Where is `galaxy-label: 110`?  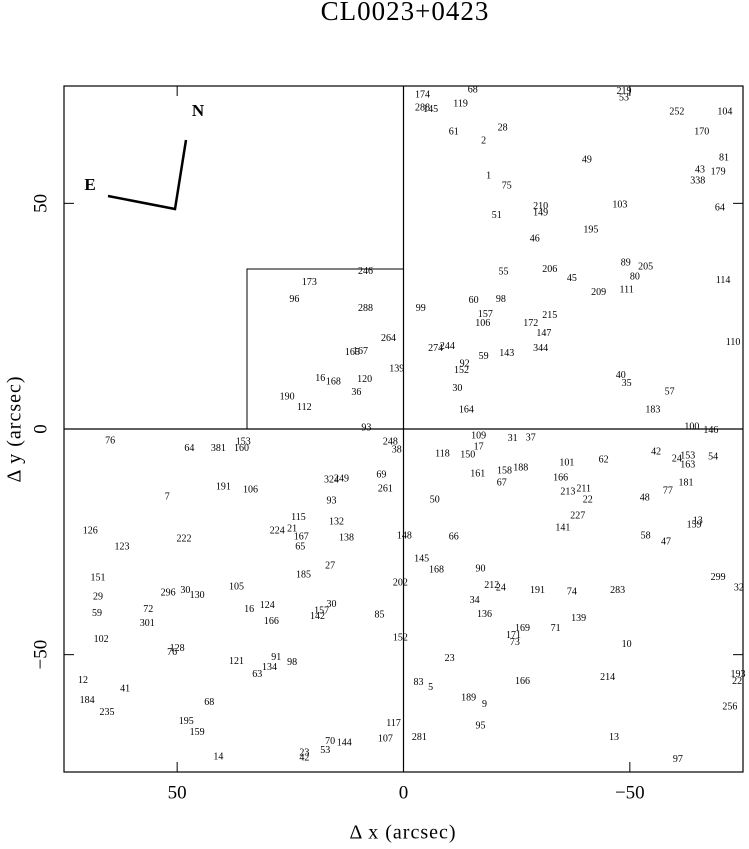 galaxy-label: 110 is located at coordinates (733, 342).